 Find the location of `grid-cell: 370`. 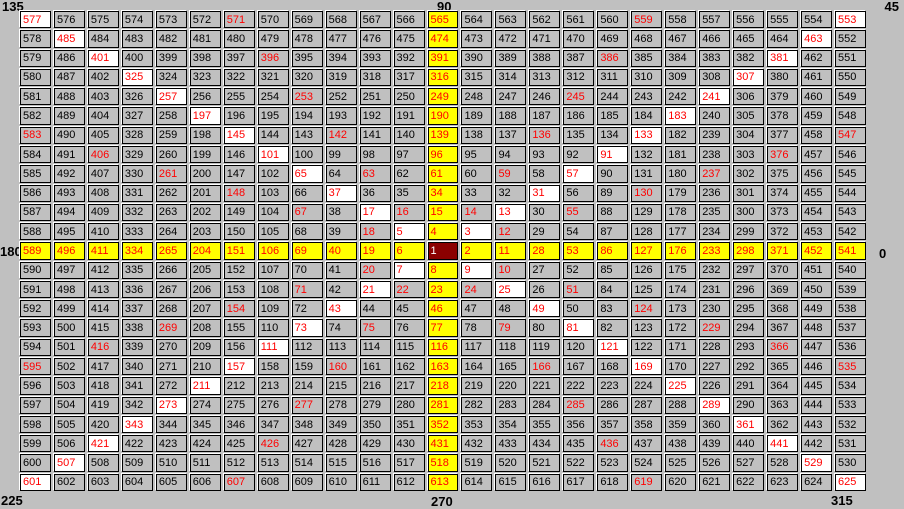

grid-cell: 370 is located at coordinates (783, 270).